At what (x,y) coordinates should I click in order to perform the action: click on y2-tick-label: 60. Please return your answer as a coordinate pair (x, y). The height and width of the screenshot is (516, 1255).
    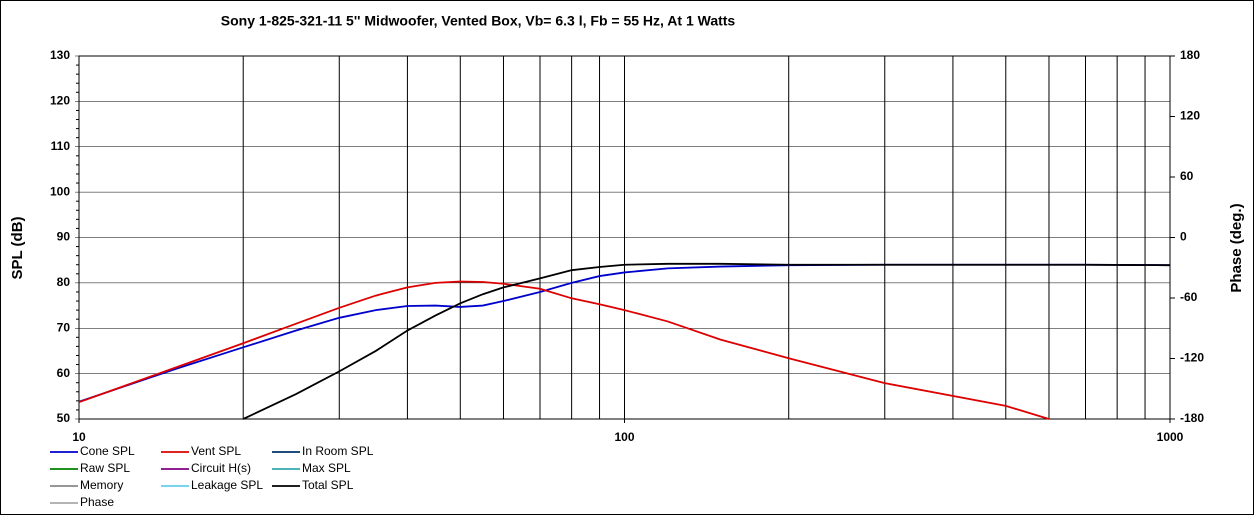
    Looking at the image, I should click on (1187, 176).